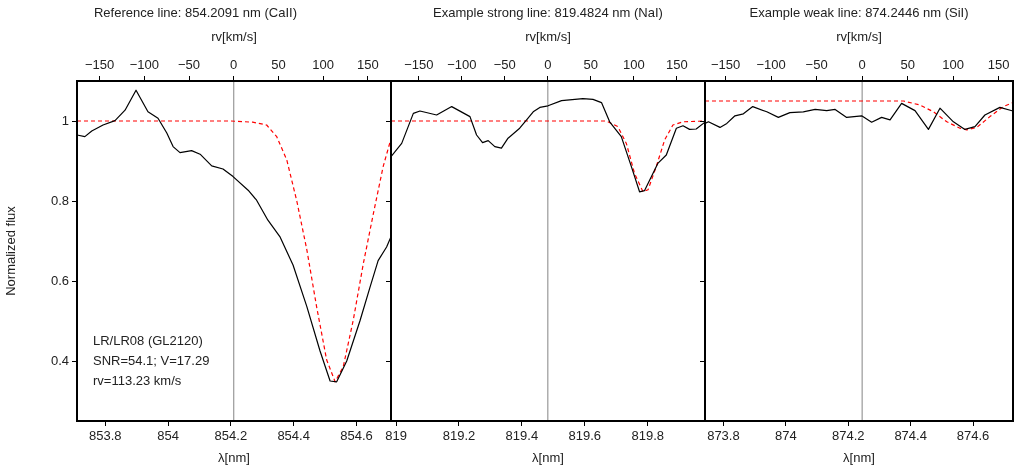 This screenshot has height=470, width=1014. What do you see at coordinates (585, 436) in the screenshot?
I see `x-tick-label: 819.6` at bounding box center [585, 436].